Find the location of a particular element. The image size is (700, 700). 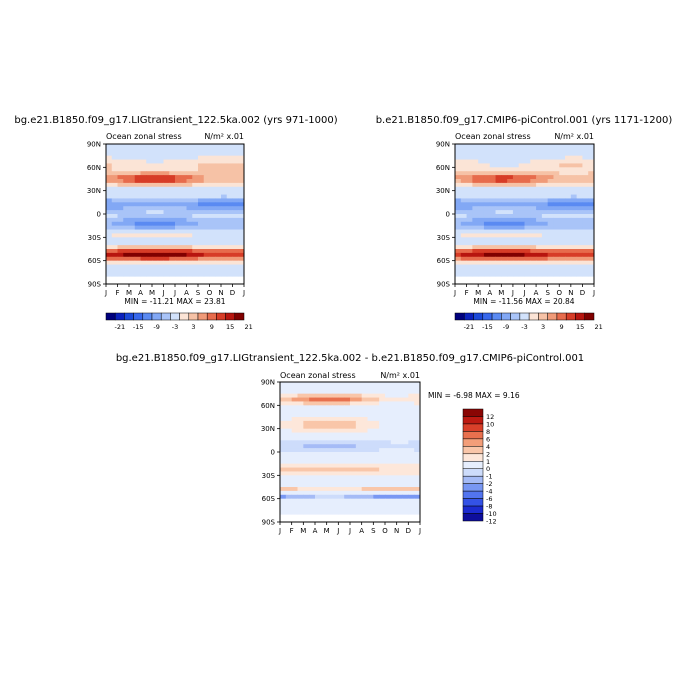

x-tick-label: S is located at coordinates (547, 293).